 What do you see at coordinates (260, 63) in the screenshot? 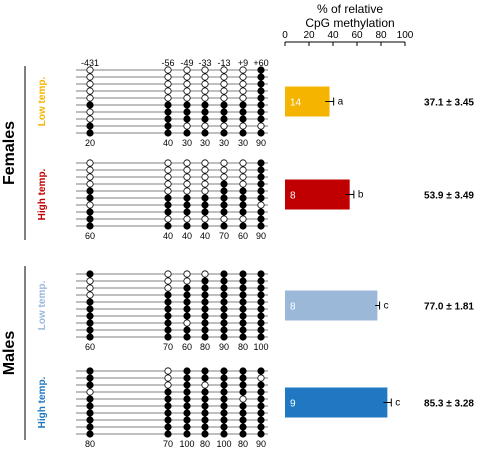
I see `cpg-position-label: +60` at bounding box center [260, 63].